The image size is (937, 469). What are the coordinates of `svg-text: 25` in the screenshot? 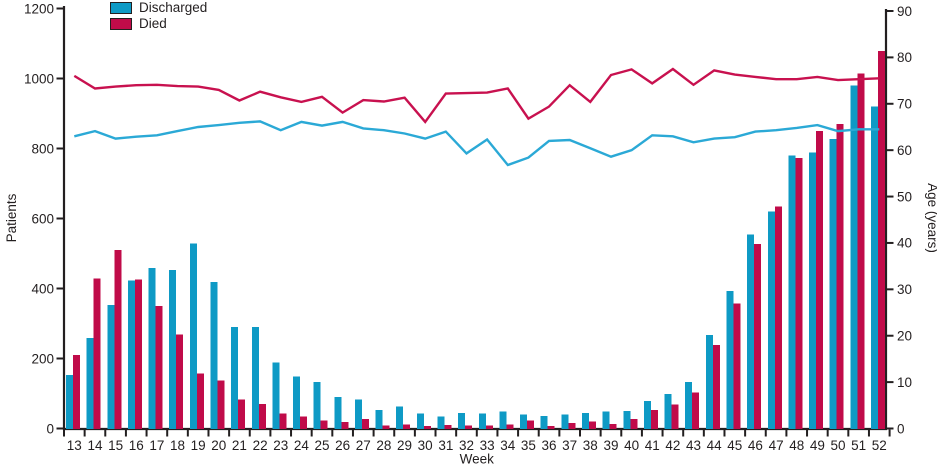 It's located at (321, 445).